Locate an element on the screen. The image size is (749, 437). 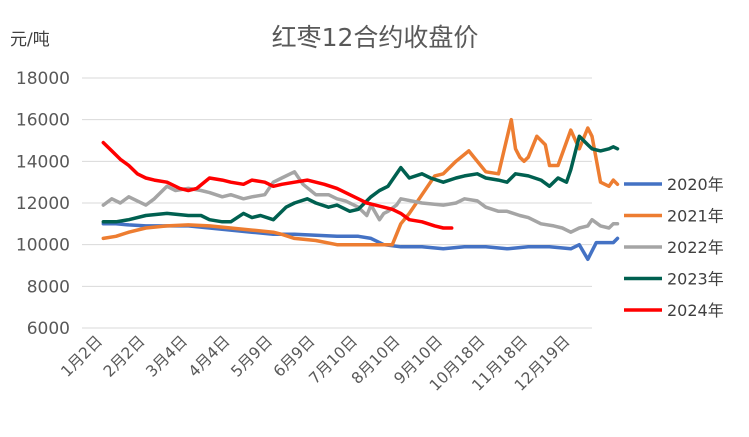
y-tick-label: 16000 is located at coordinates (43, 121).